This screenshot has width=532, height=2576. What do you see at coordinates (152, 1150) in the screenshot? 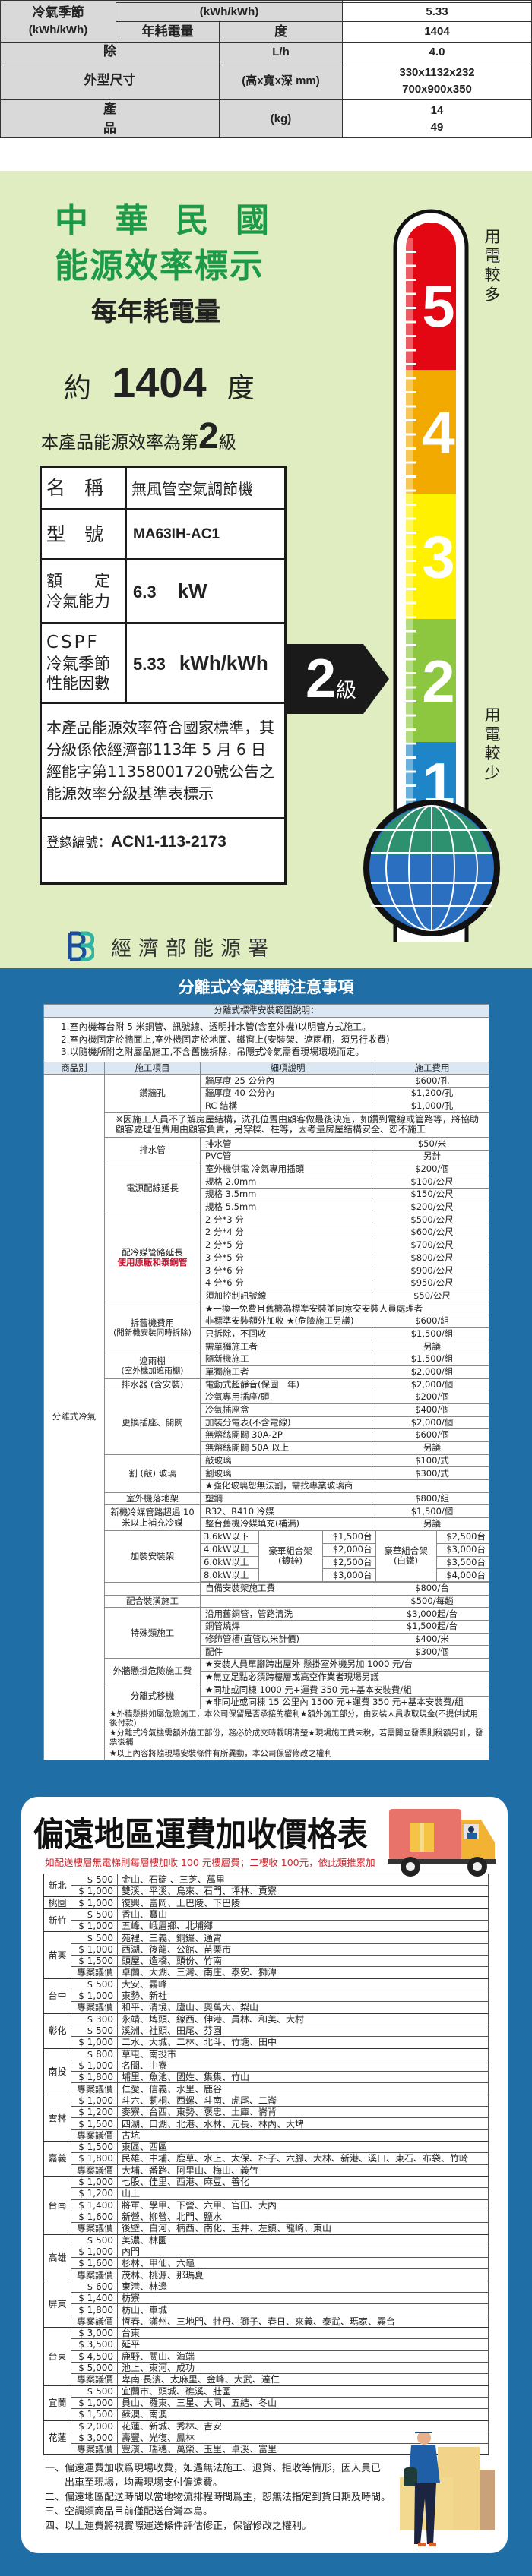
I see `install-item-label: 排水管` at bounding box center [152, 1150].